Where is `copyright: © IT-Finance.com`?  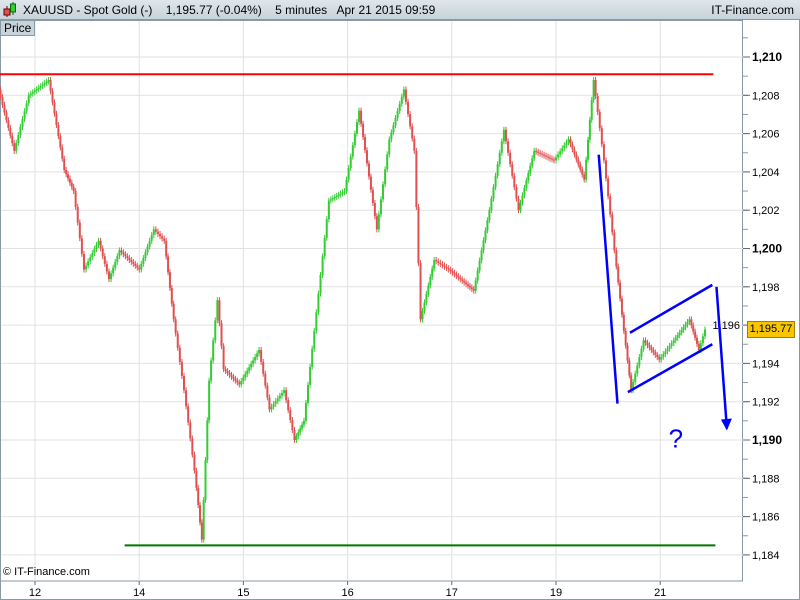
copyright: © IT-Finance.com is located at coordinates (46, 572).